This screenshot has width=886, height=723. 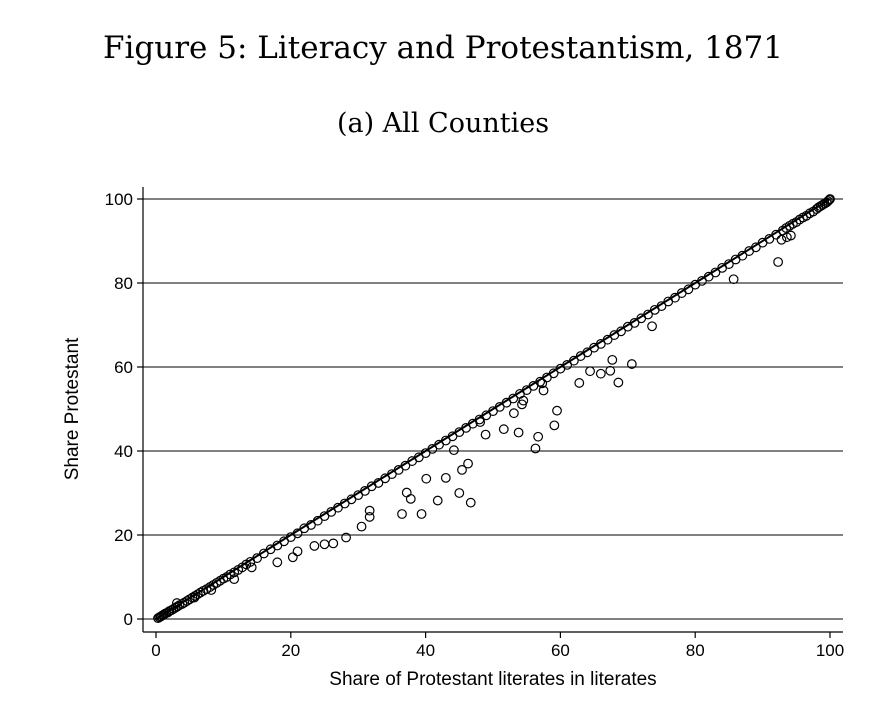 I want to click on y-tick-label: 100, so click(x=119, y=199).